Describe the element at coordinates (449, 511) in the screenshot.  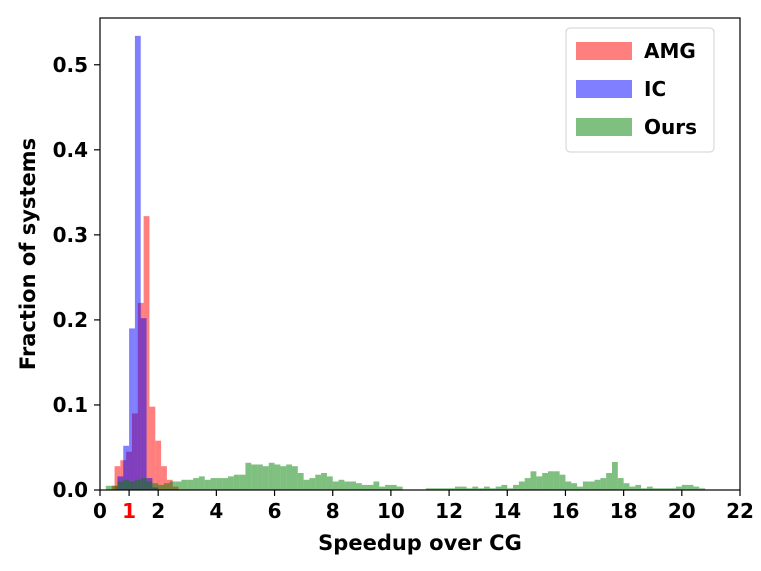
I see `x-tick-label: 12` at that location.